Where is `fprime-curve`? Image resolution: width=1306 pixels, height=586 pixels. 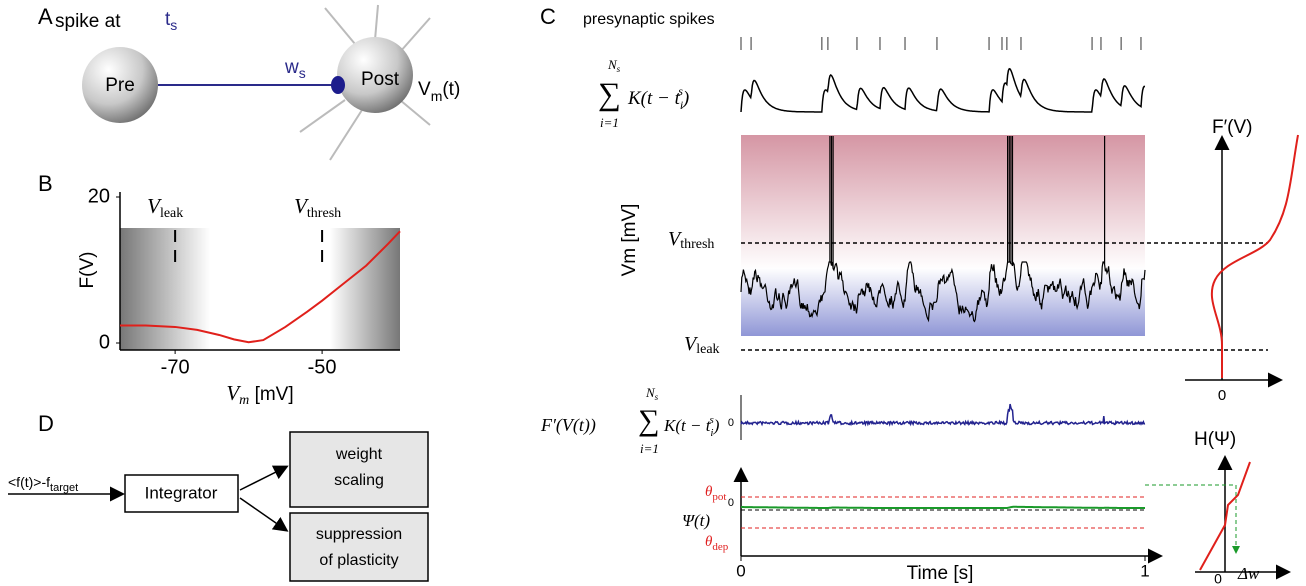 fprime-curve is located at coordinates (1254, 256).